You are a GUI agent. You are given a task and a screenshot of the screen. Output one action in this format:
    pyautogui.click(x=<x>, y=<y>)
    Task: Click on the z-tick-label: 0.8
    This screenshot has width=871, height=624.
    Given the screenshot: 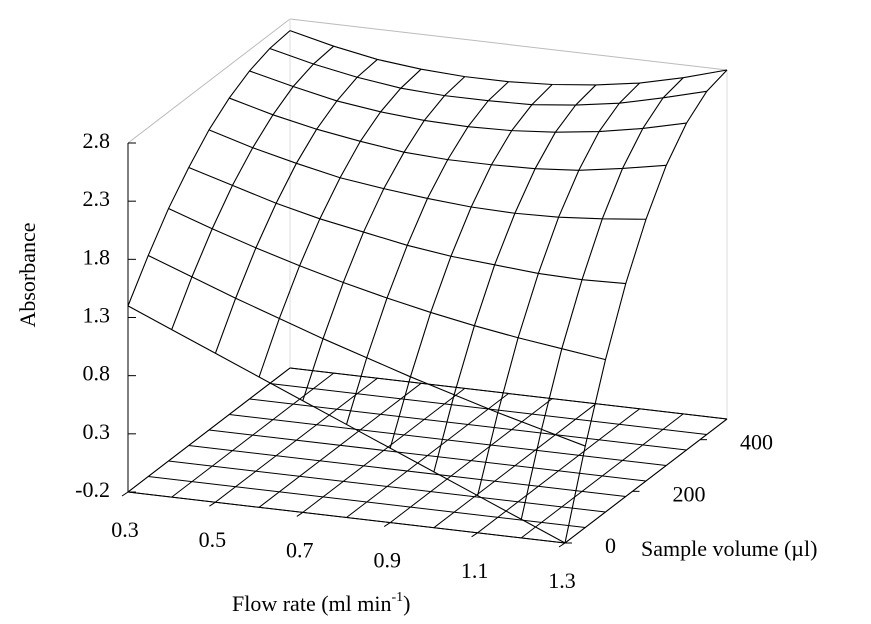 What is the action you would take?
    pyautogui.click(x=97, y=373)
    